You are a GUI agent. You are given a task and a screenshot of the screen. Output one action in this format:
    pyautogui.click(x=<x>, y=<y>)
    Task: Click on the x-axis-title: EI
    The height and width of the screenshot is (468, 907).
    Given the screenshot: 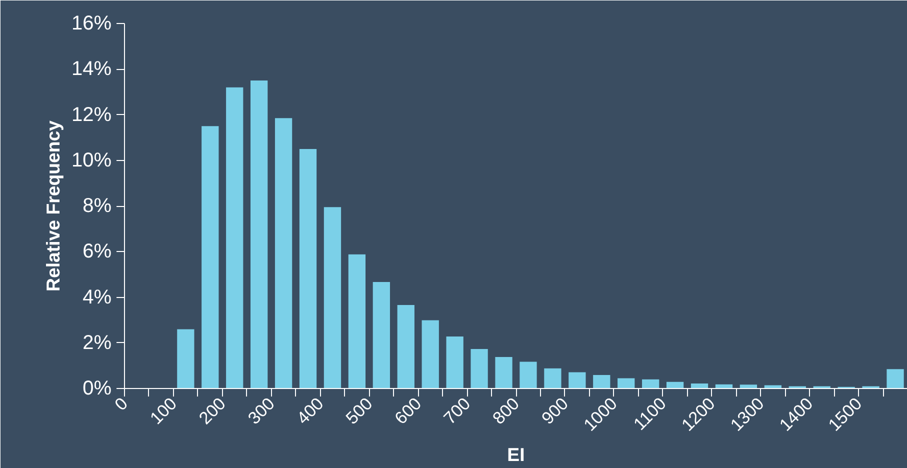 What is the action you would take?
    pyautogui.click(x=516, y=455)
    